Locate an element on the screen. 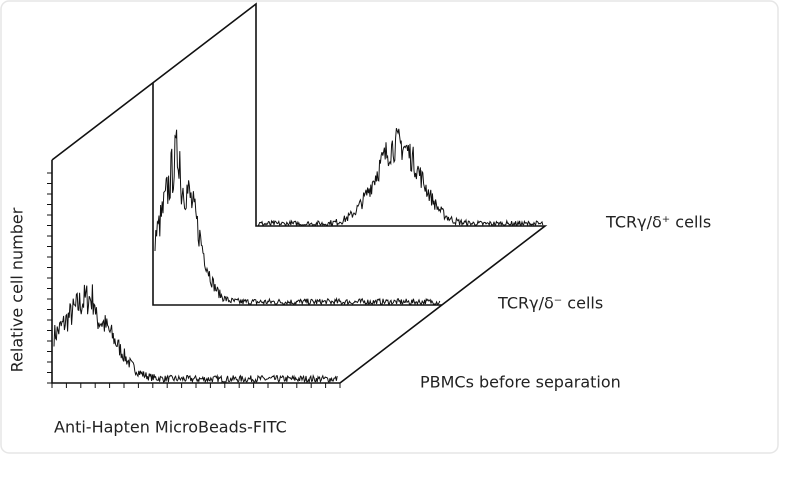  histogram-label: PBMCs before separation is located at coordinates (520, 382).